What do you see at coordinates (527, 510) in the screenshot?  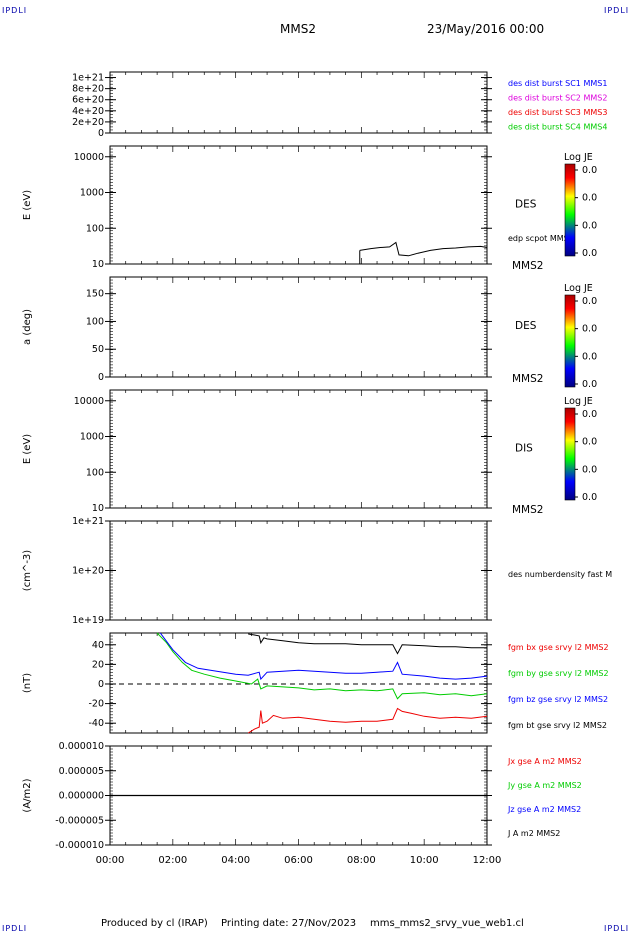 I see `panel-sublabel-dis_energy: MMS2` at bounding box center [527, 510].